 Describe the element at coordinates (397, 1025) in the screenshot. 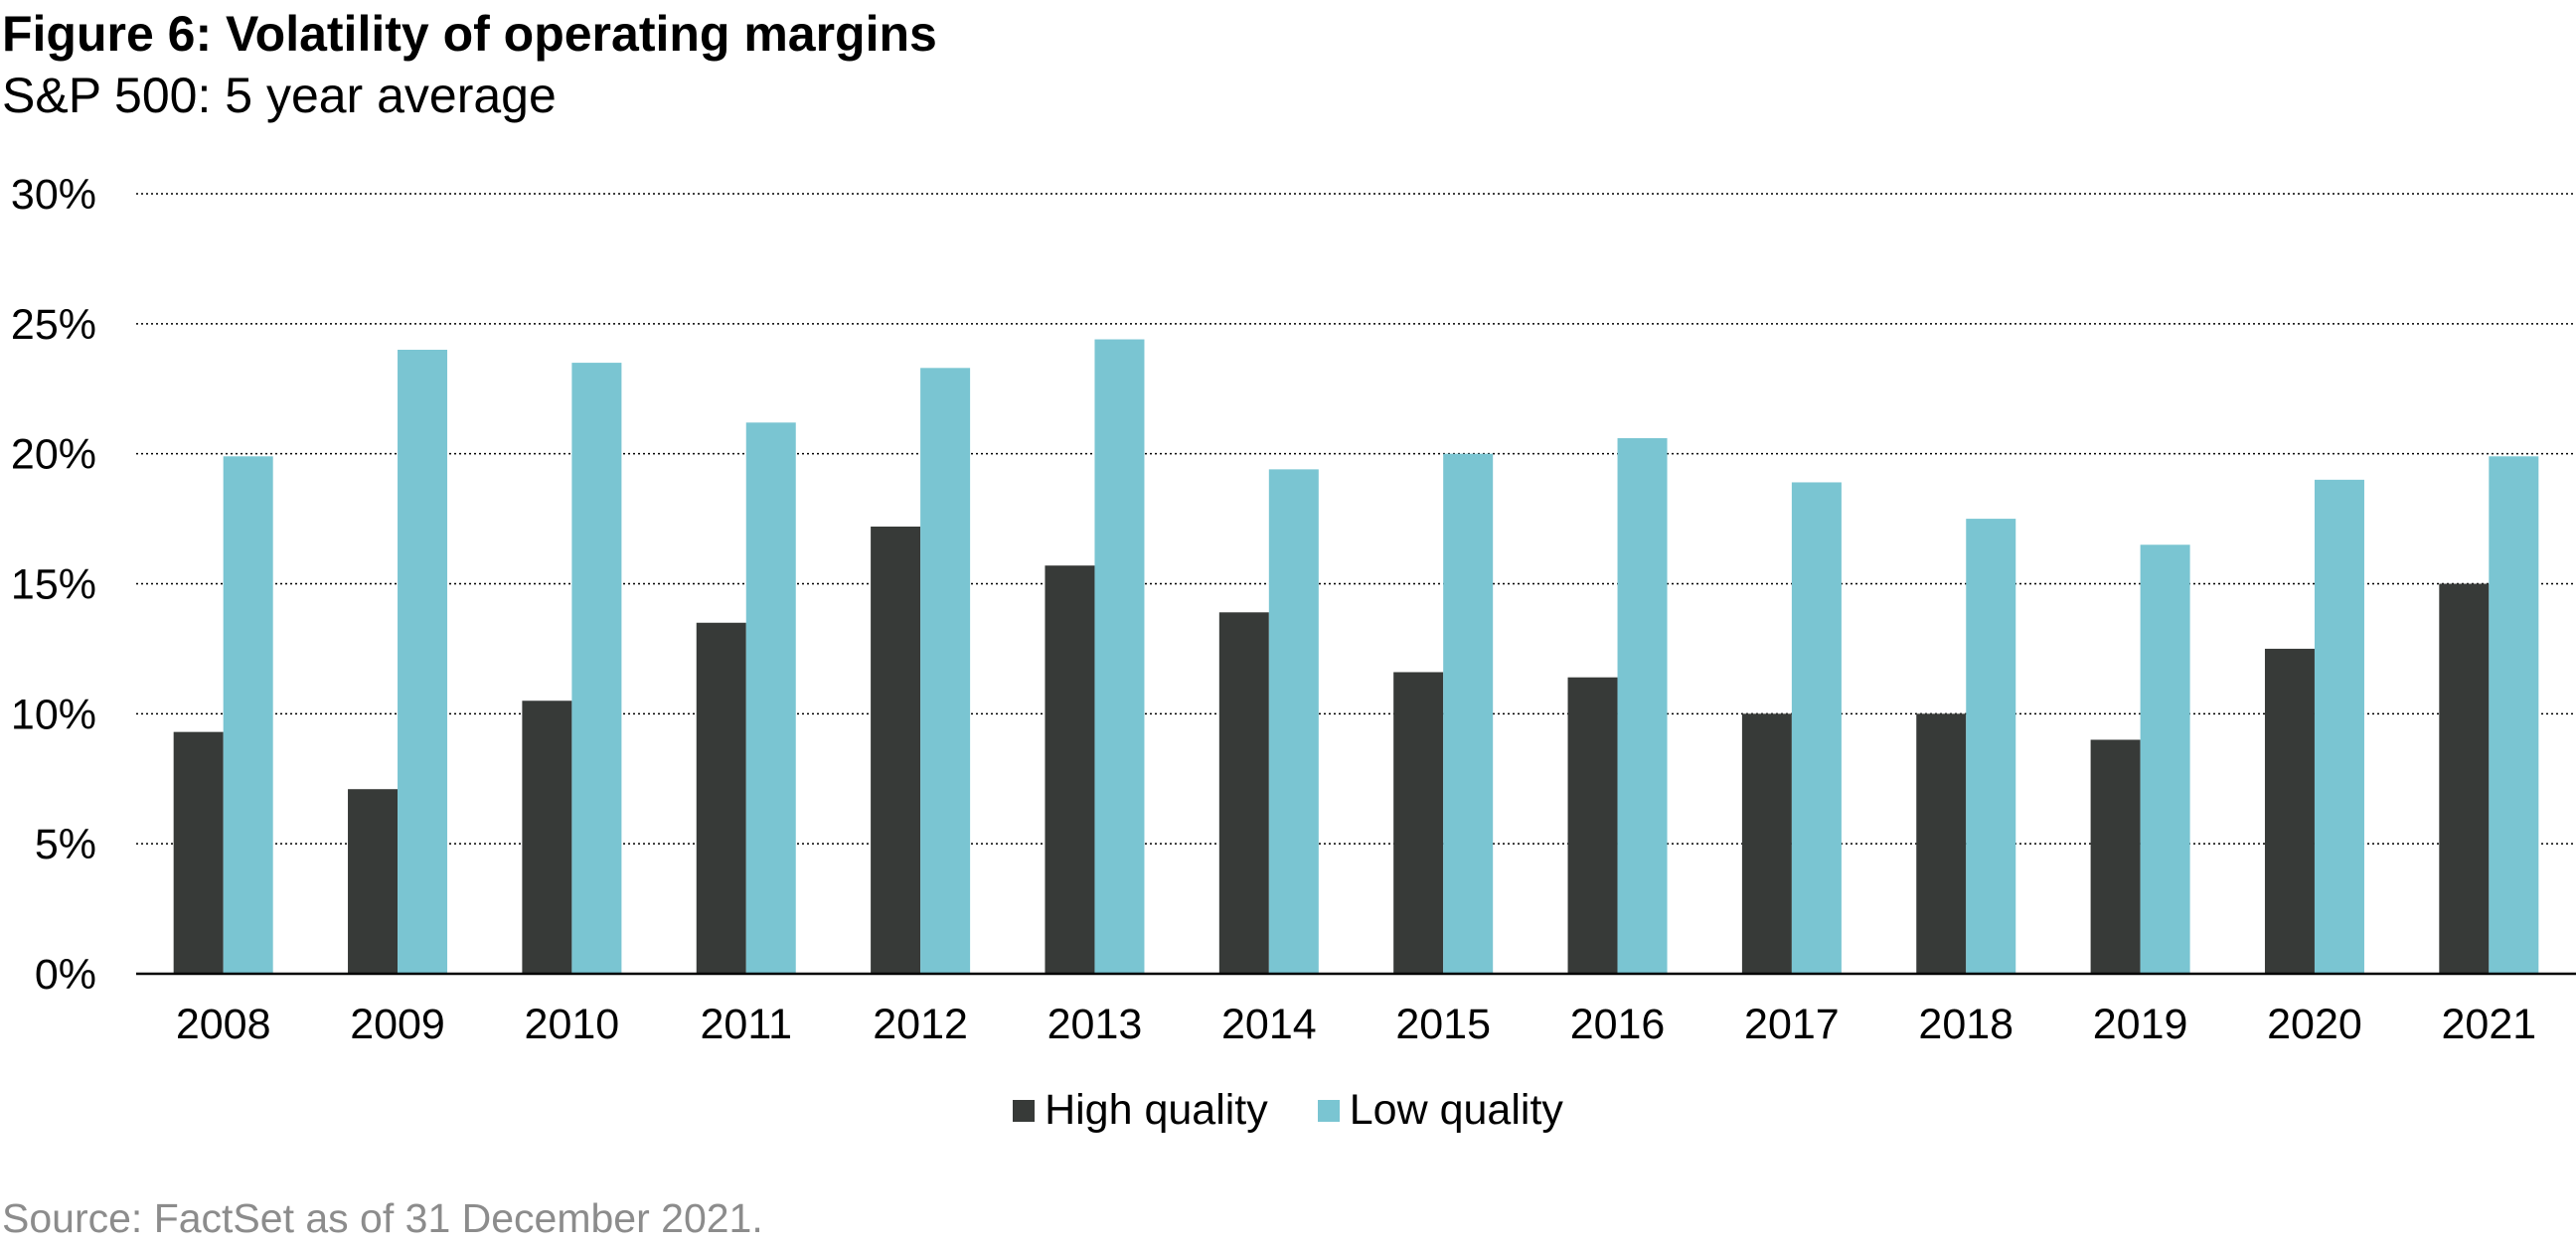

I see `x-tick-label: 2009` at that location.